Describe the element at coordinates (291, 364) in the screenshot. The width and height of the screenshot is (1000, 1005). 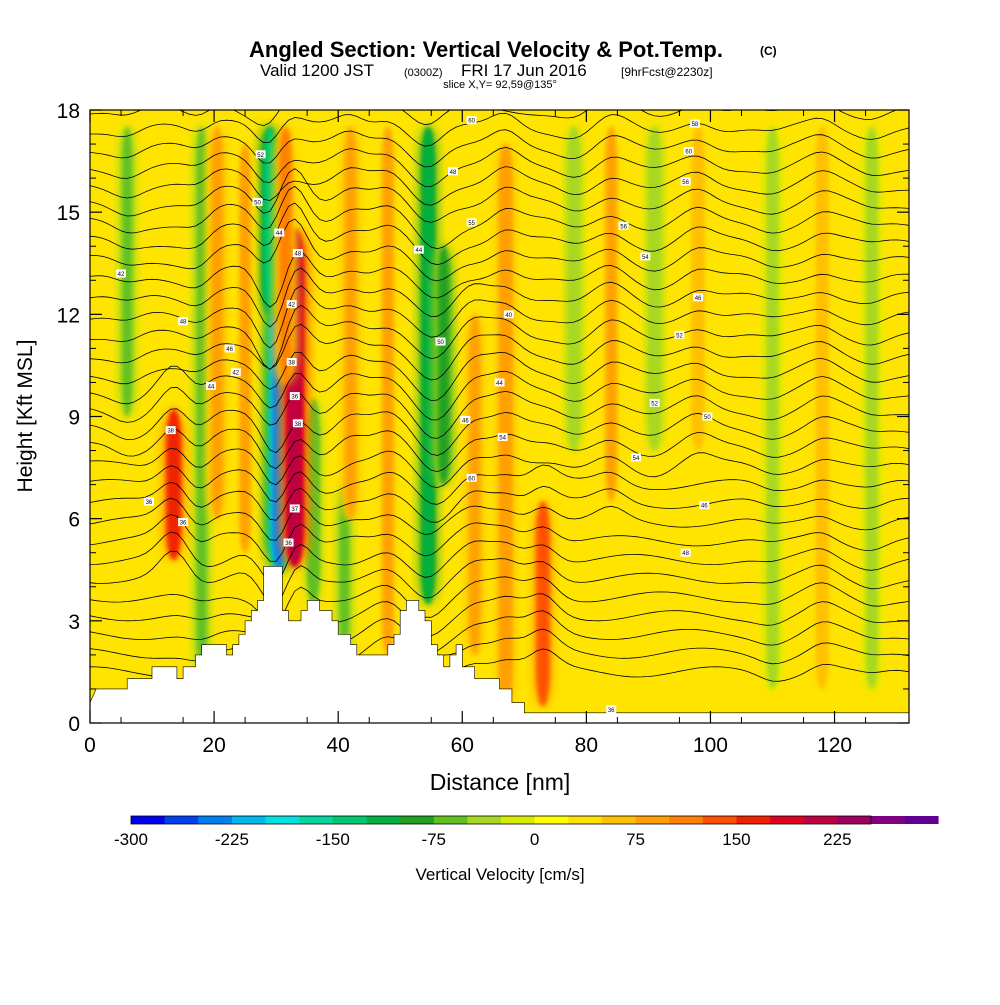
I see `isentrope-value: 38` at that location.